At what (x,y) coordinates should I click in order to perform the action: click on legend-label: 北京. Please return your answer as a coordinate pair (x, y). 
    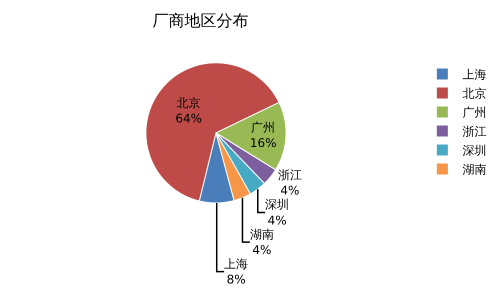
    Looking at the image, I should click on (474, 93).